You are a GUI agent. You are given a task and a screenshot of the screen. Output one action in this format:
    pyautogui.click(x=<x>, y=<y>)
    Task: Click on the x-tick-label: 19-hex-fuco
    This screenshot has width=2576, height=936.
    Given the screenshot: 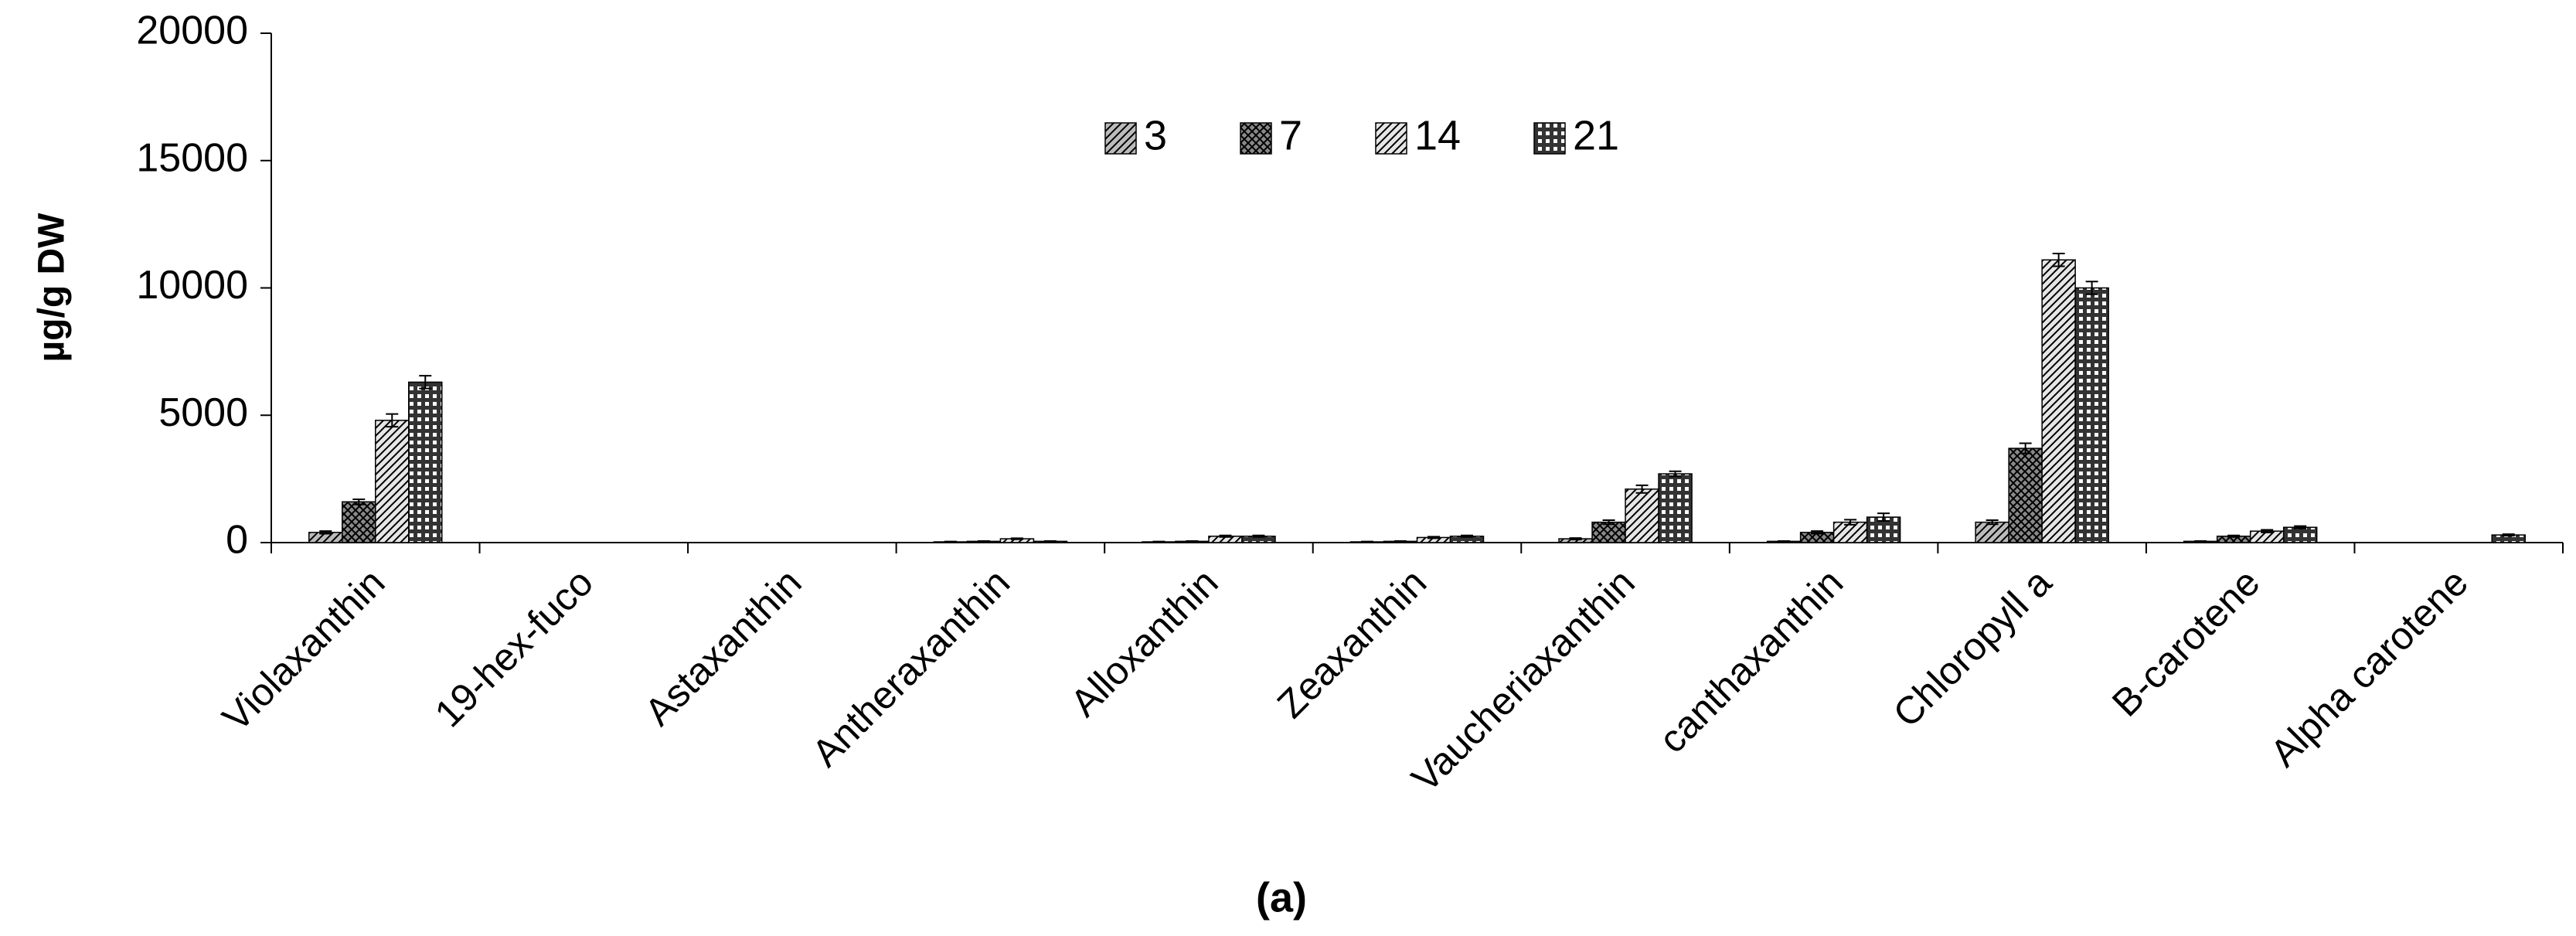 What is the action you would take?
    pyautogui.click(x=514, y=648)
    